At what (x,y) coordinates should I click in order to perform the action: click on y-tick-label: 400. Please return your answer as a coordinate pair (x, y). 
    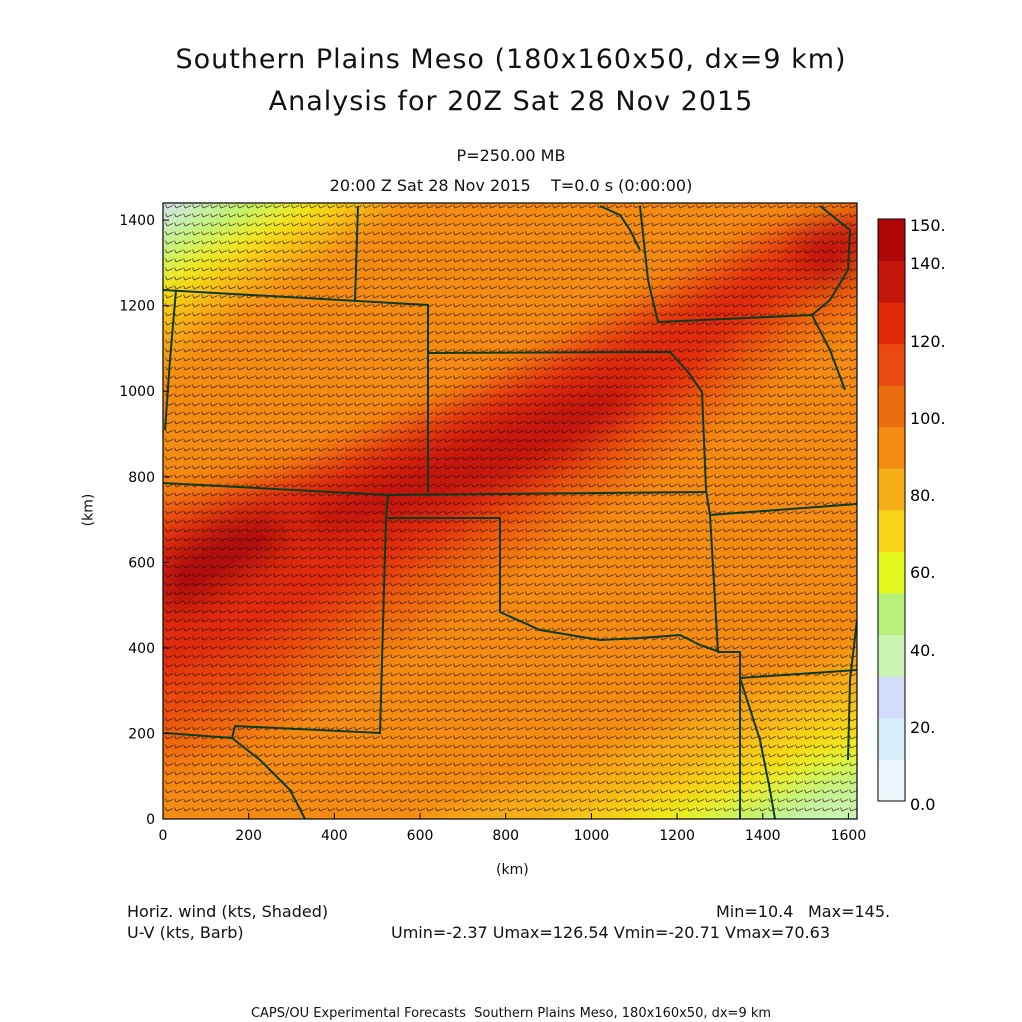
    Looking at the image, I should click on (141, 649).